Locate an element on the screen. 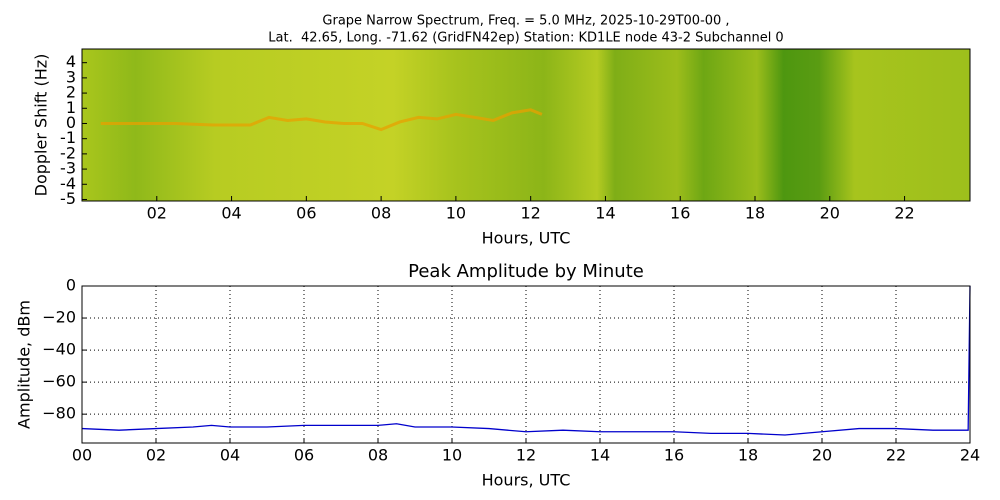  y-tick-label: −80 is located at coordinates (59, 413).